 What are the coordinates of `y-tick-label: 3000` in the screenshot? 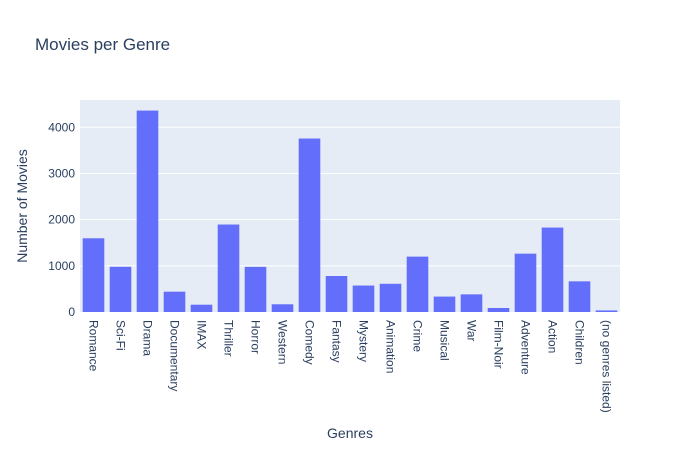 It's located at (61, 173).